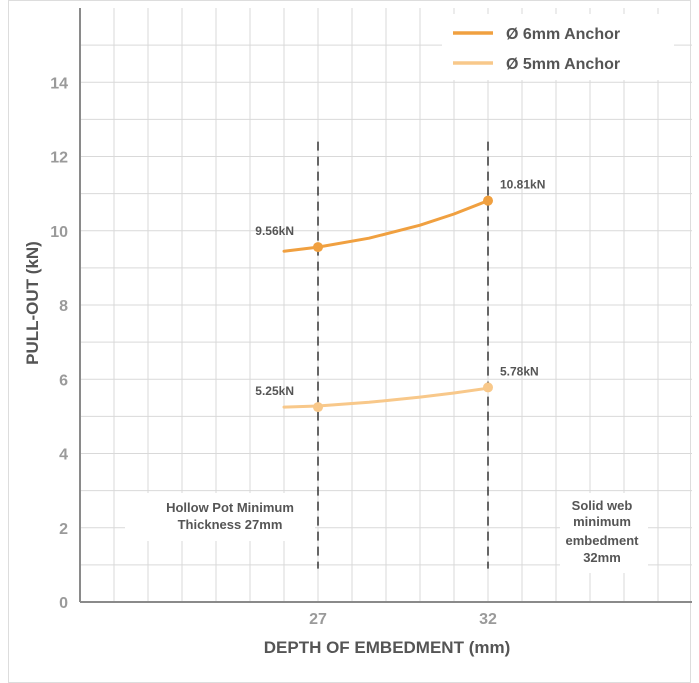  I want to click on series: 9.56kN 10.81kN 5.25kN 5.78kN, so click(400, 295).